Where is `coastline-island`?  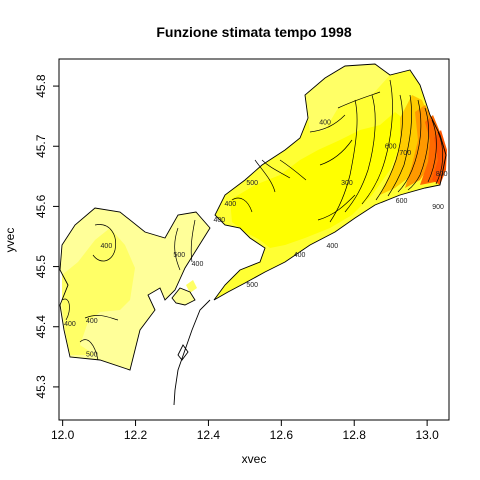
coastline-island is located at coordinates (183, 296).